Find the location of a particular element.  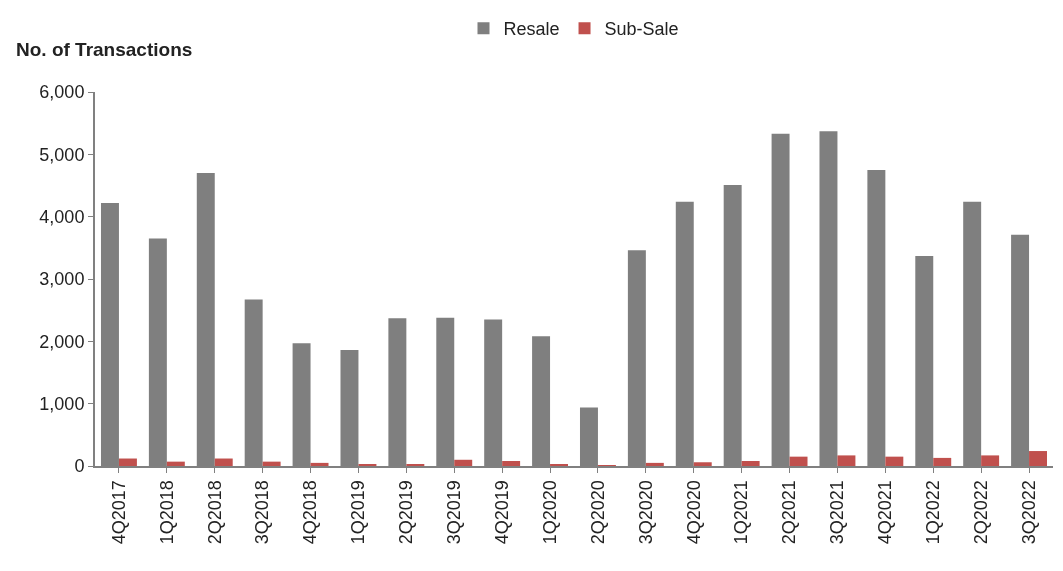

x-tick-label: 3Q2019 is located at coordinates (454, 512).